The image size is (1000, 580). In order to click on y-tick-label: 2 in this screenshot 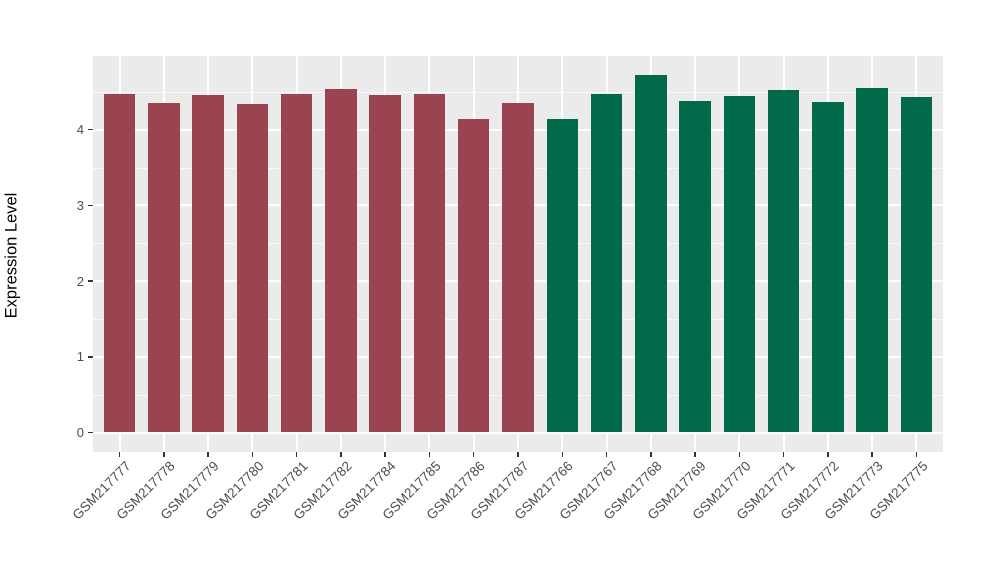, I will do `click(80, 281)`.